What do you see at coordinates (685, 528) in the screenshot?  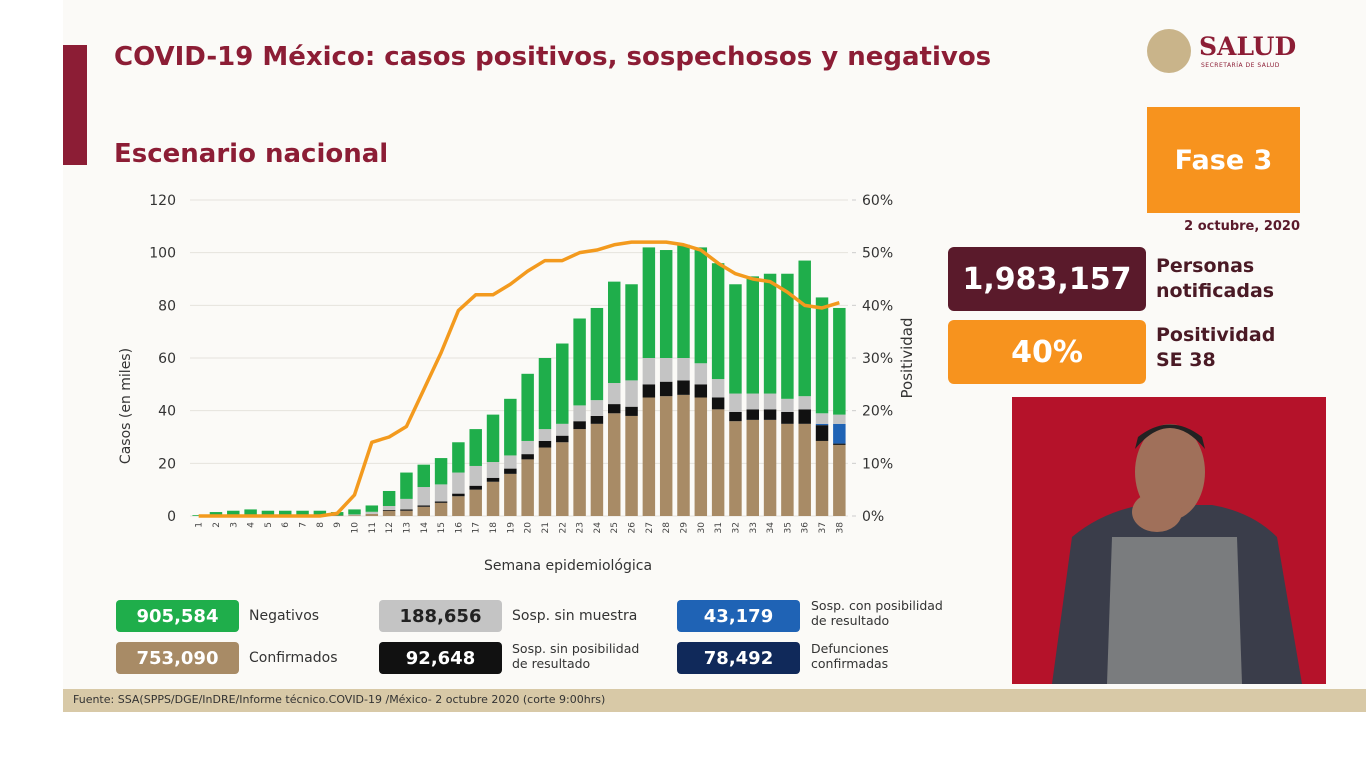 I see `x-tick-label: 29` at bounding box center [685, 528].